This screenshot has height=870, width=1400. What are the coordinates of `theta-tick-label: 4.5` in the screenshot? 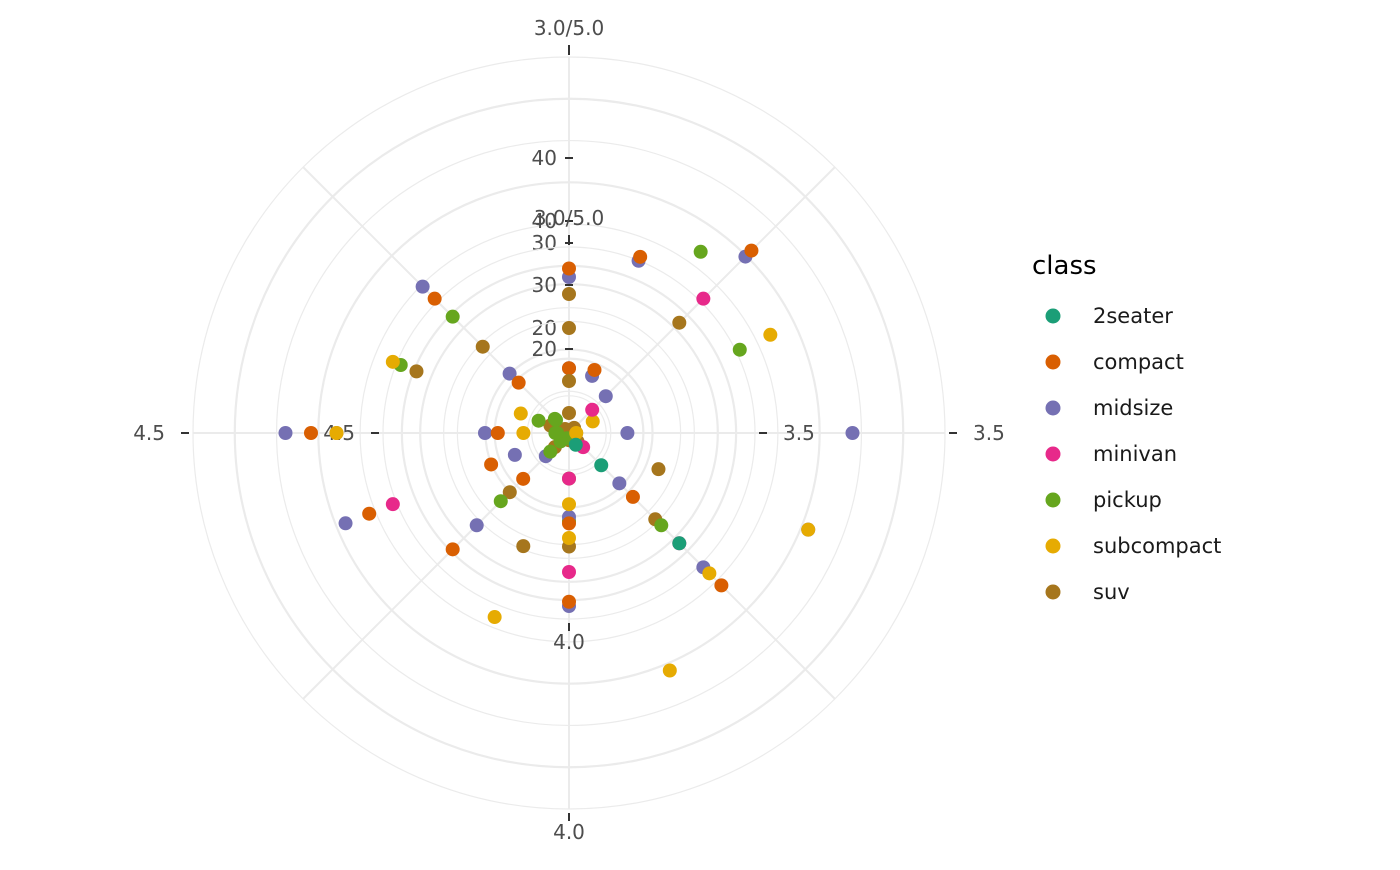 It's located at (149, 433).